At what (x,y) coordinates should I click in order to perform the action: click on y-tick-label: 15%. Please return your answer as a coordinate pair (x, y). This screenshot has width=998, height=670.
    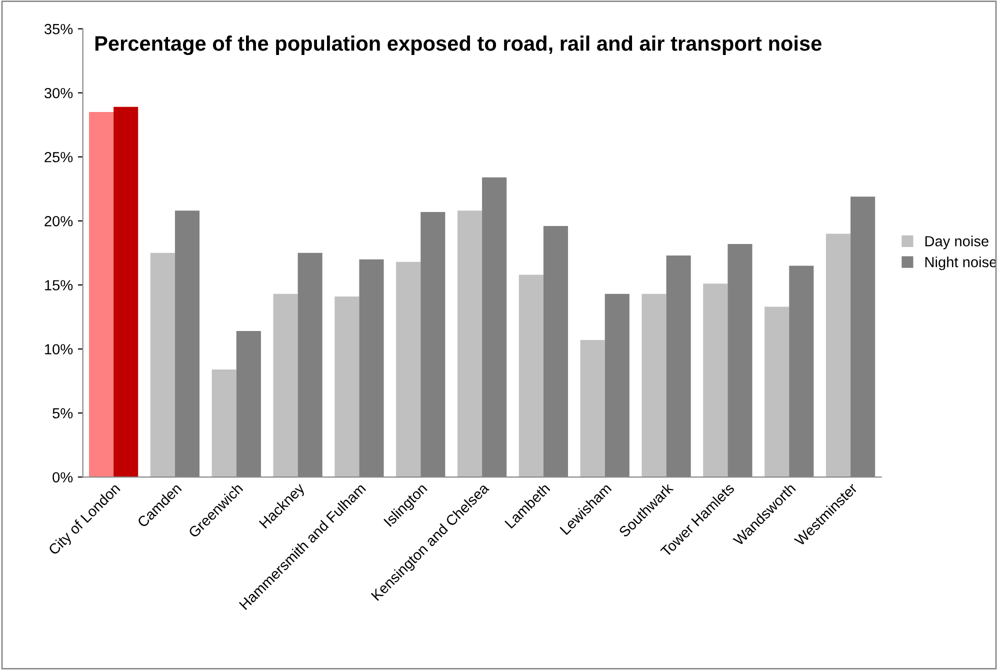
    Looking at the image, I should click on (59, 285).